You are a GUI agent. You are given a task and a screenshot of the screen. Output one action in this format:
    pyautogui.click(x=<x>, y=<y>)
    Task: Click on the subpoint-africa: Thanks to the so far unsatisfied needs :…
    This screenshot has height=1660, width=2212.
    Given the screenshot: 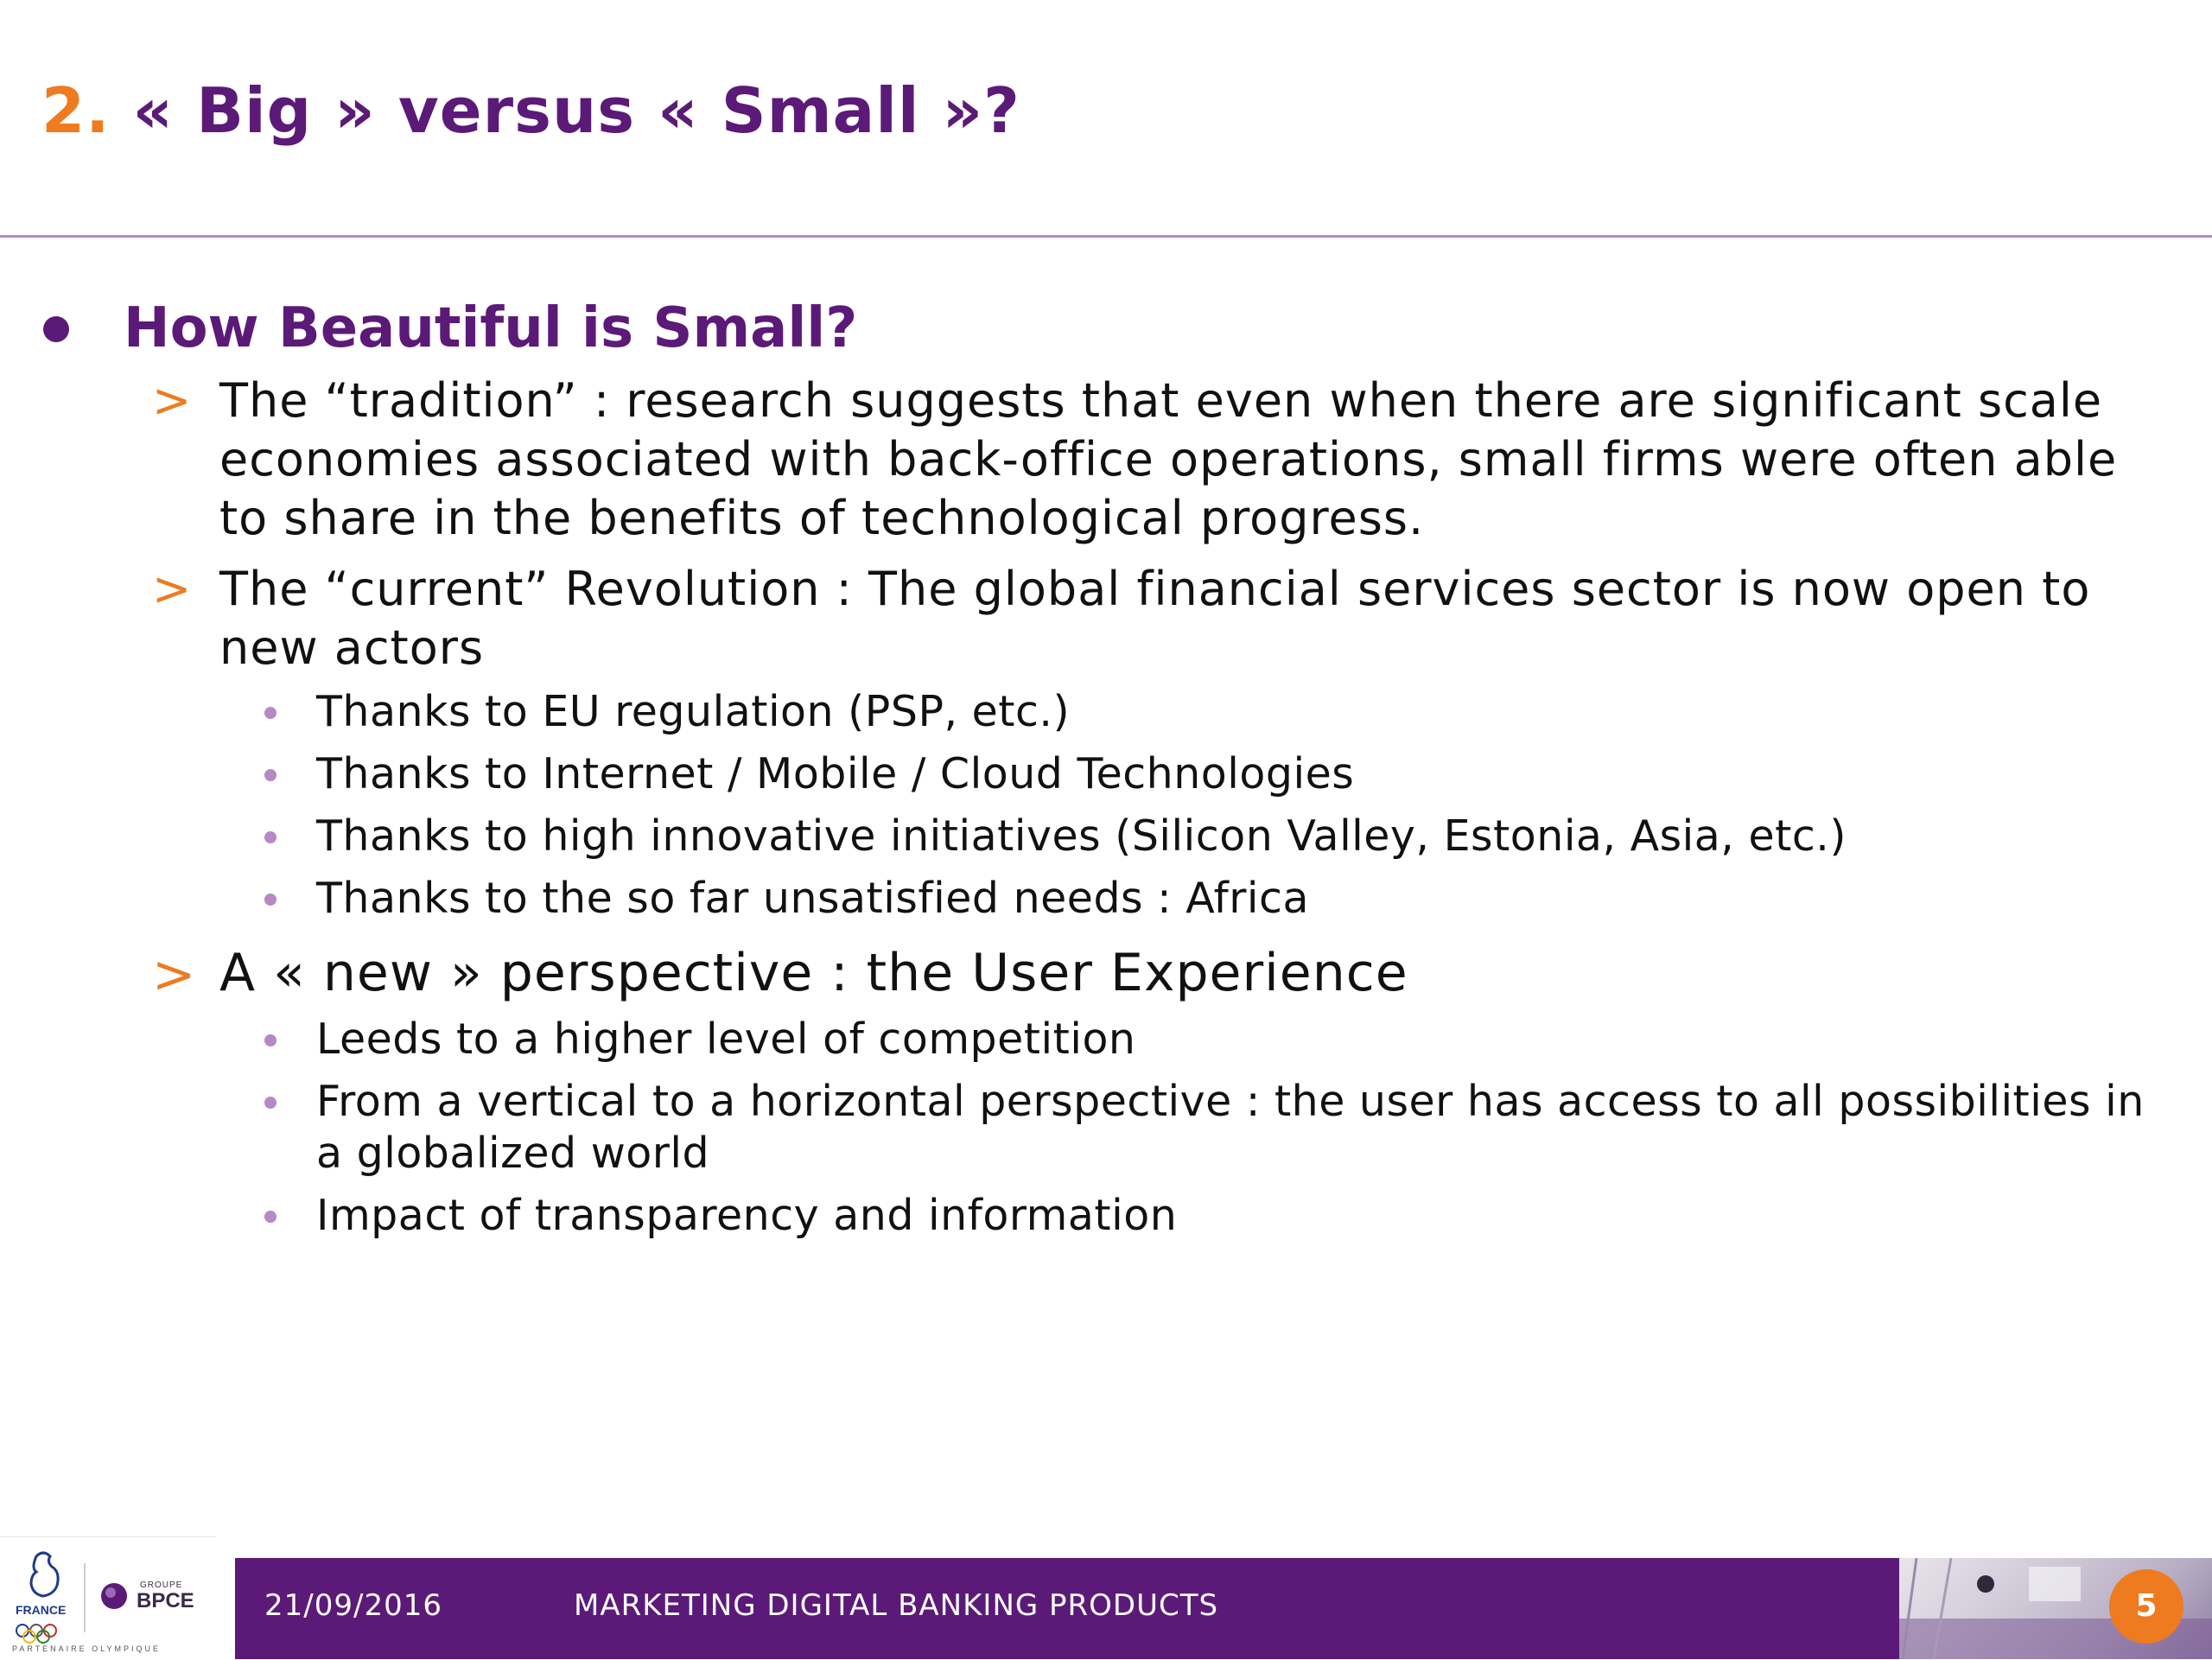 What is the action you would take?
    pyautogui.click(x=812, y=898)
    